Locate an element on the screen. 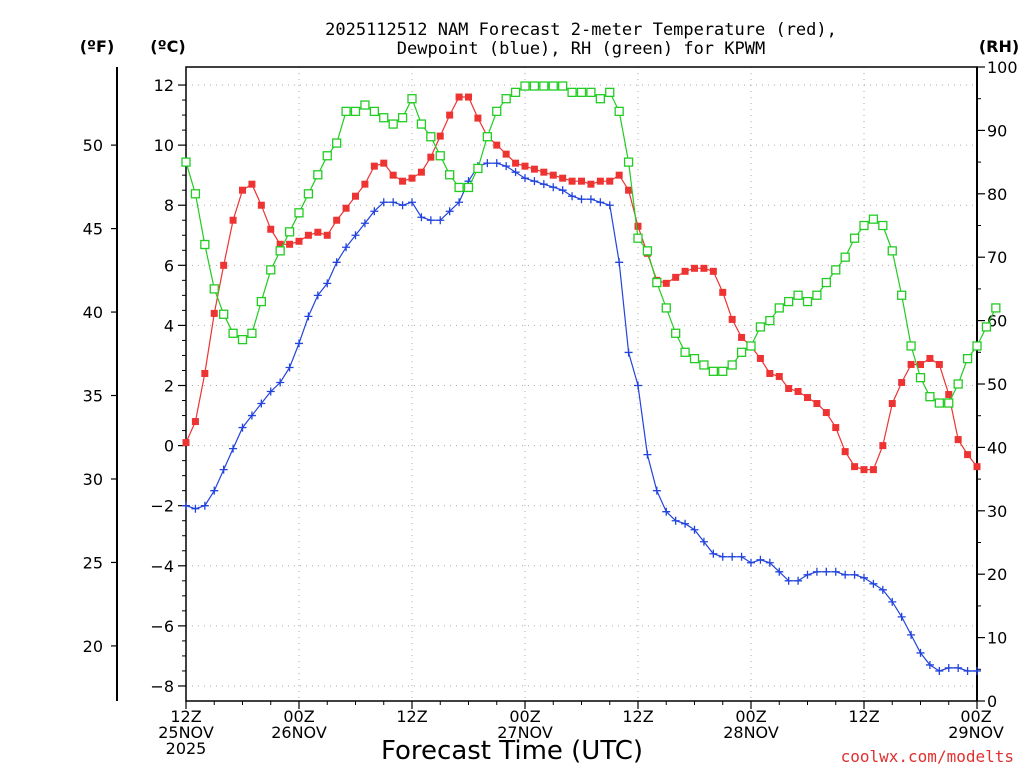  celsius-tick-label: −6 is located at coordinates (162, 626).